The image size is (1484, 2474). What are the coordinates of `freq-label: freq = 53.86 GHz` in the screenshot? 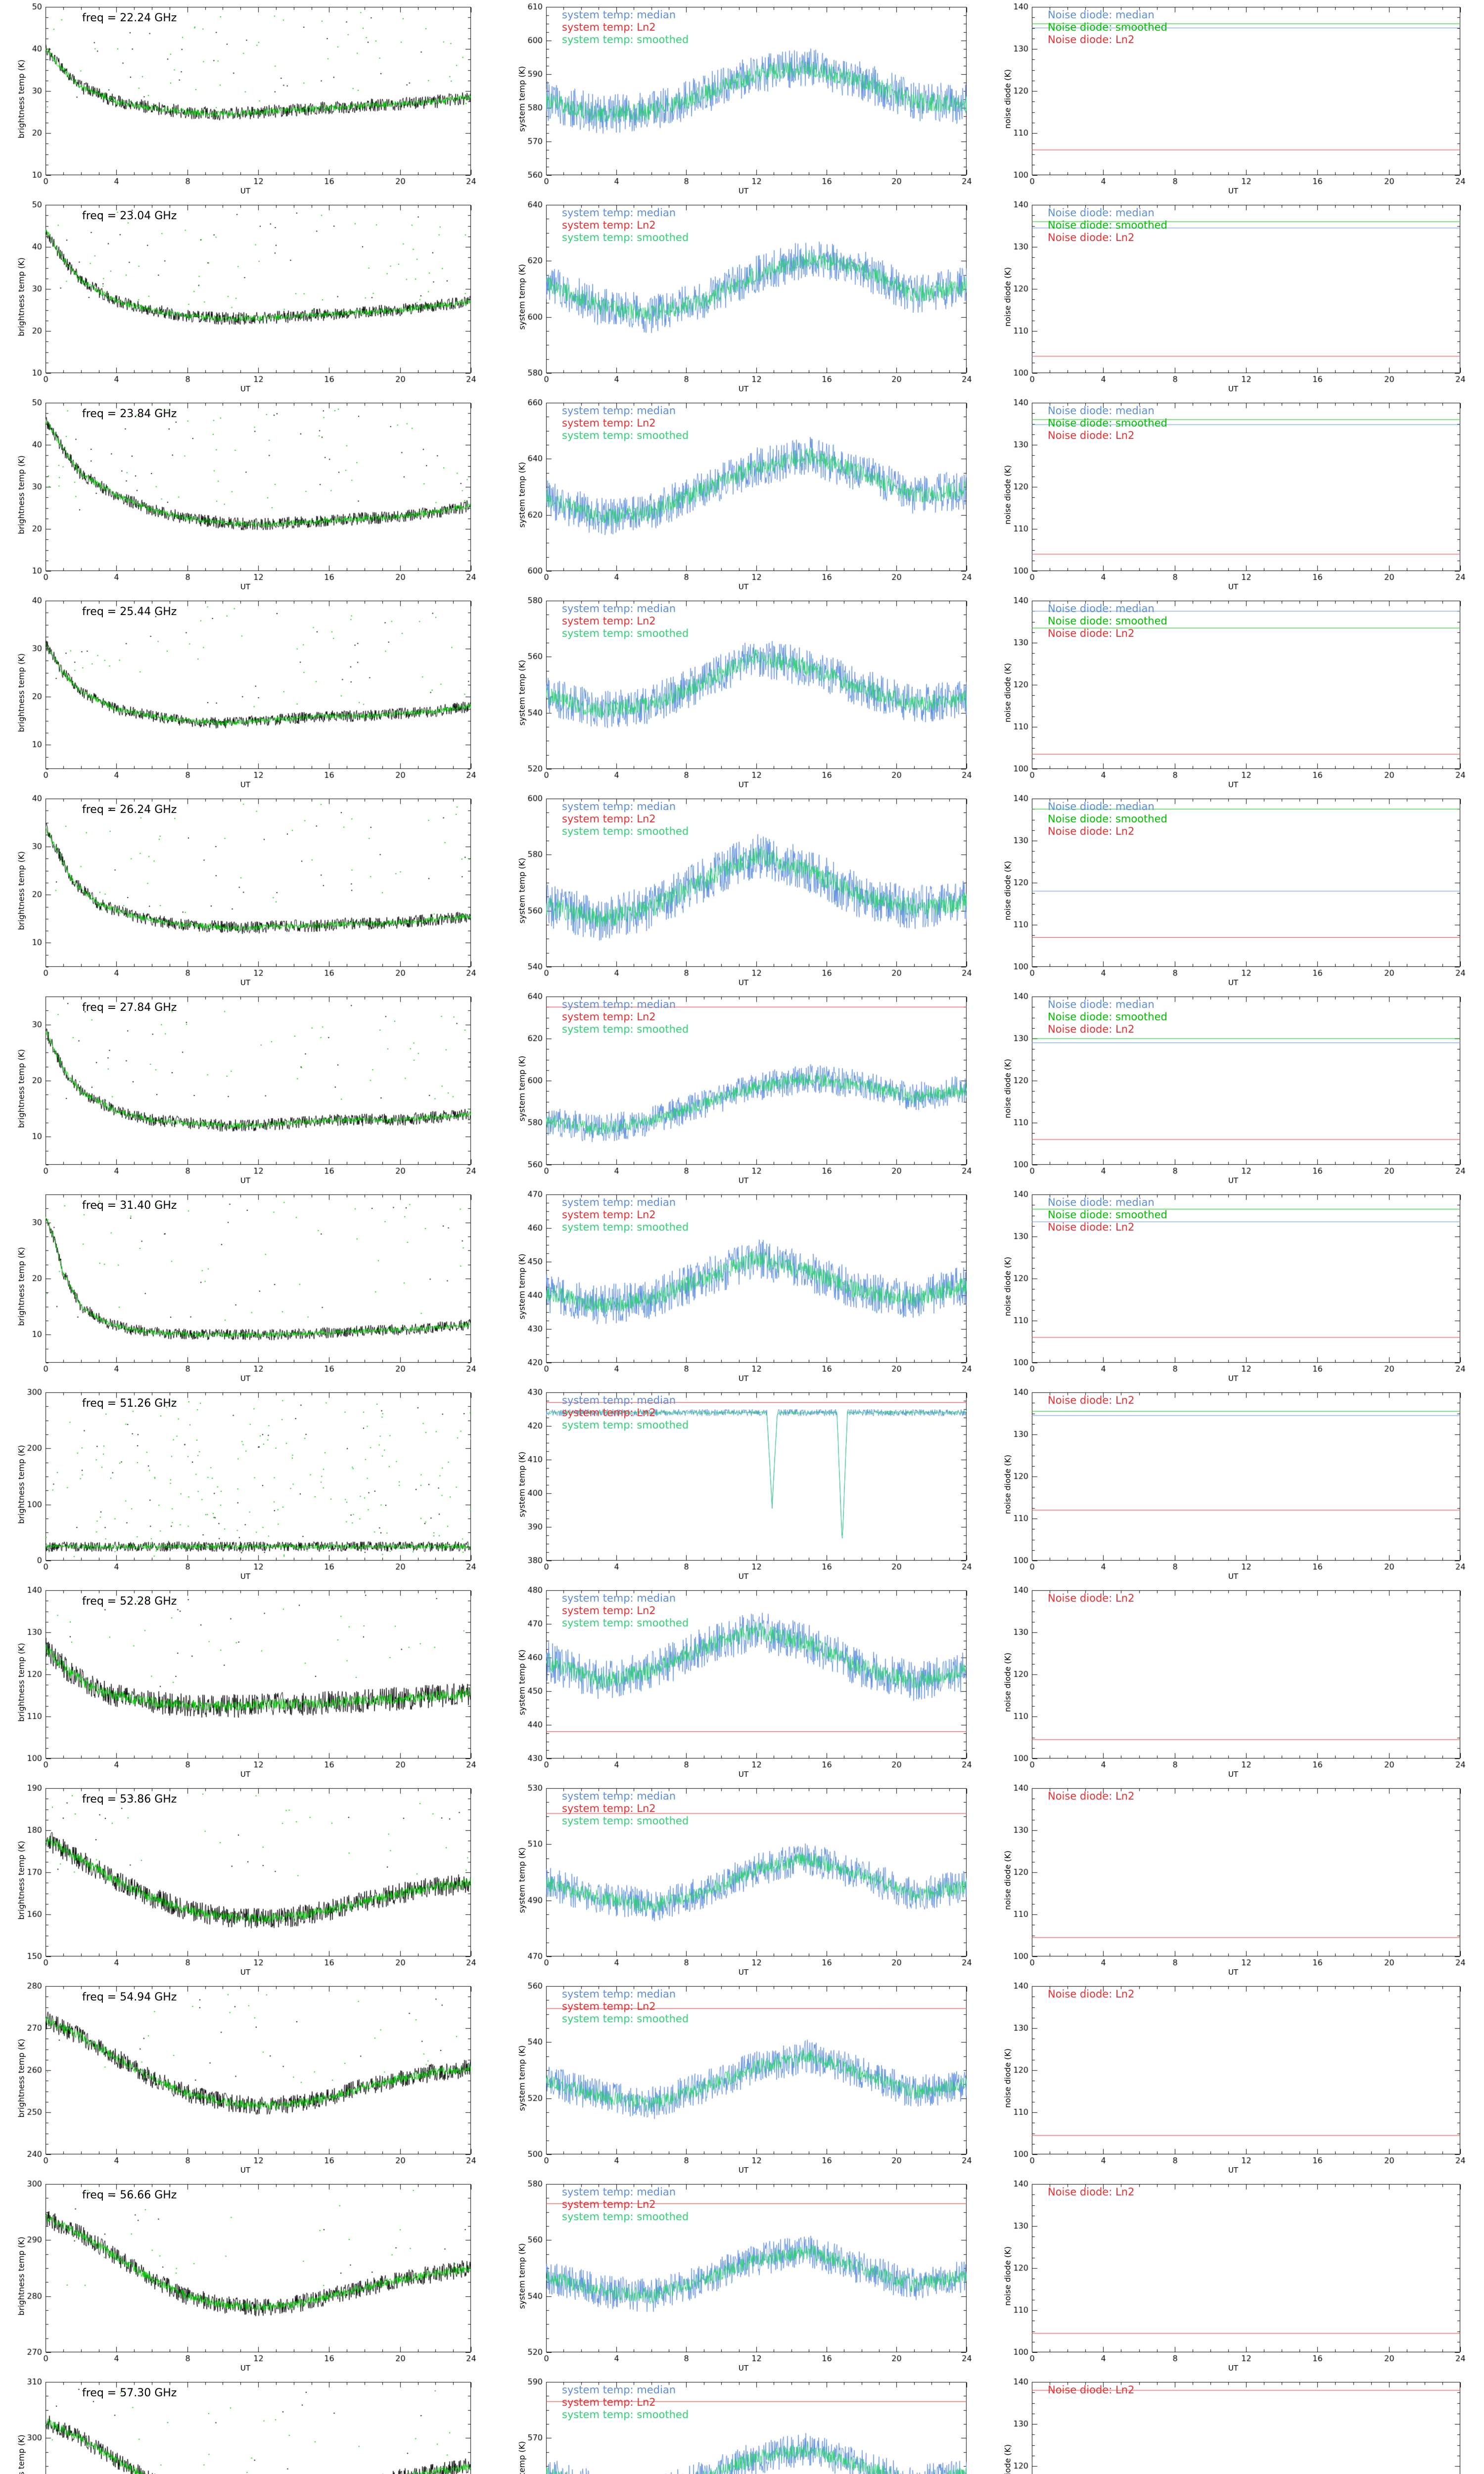 It's located at (129, 1799).